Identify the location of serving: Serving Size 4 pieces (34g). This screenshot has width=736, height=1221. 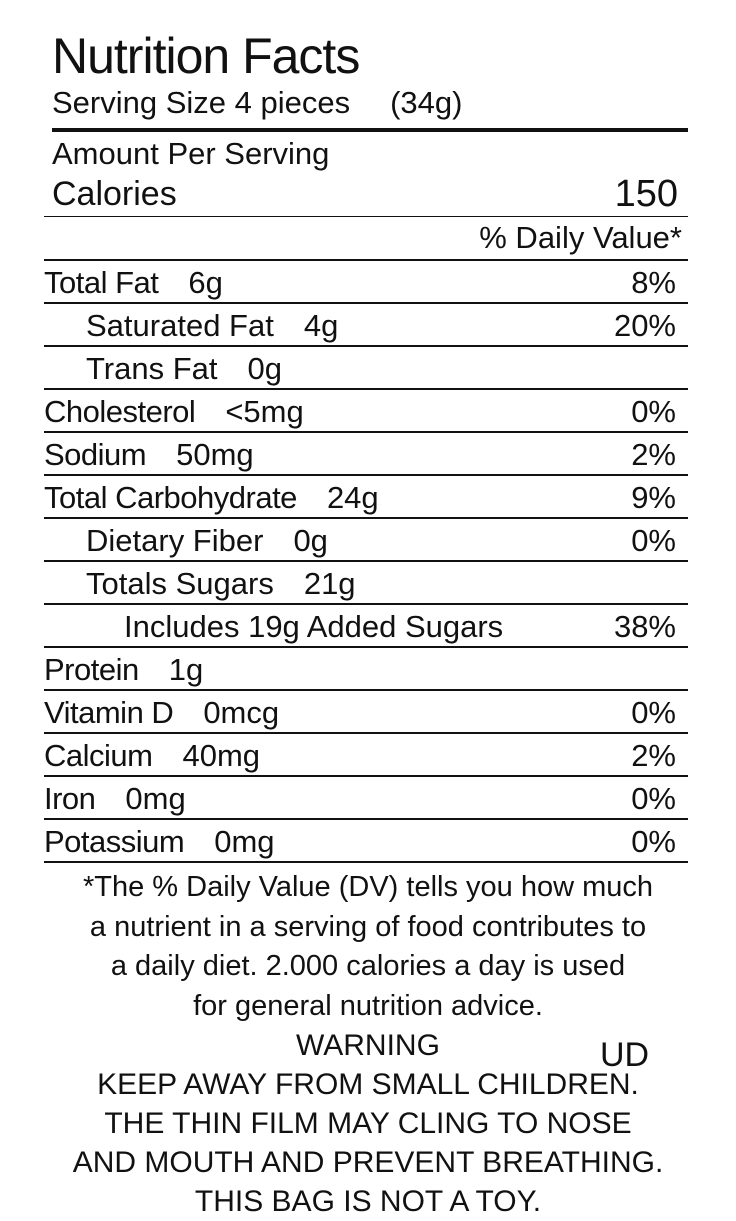
(370, 108).